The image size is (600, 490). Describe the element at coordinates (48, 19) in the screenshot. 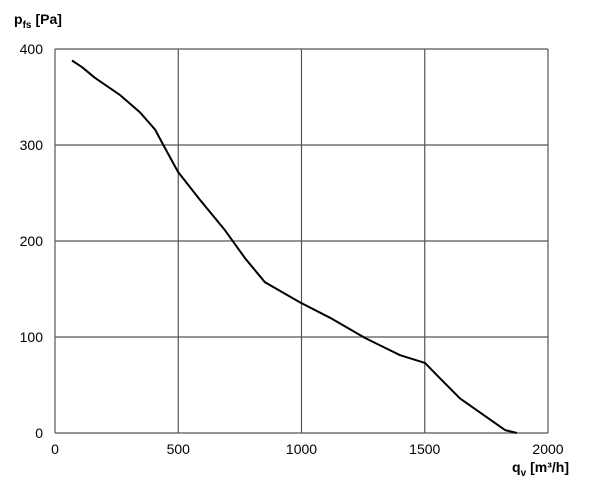

I see `y-label-unit: [Pa]` at that location.